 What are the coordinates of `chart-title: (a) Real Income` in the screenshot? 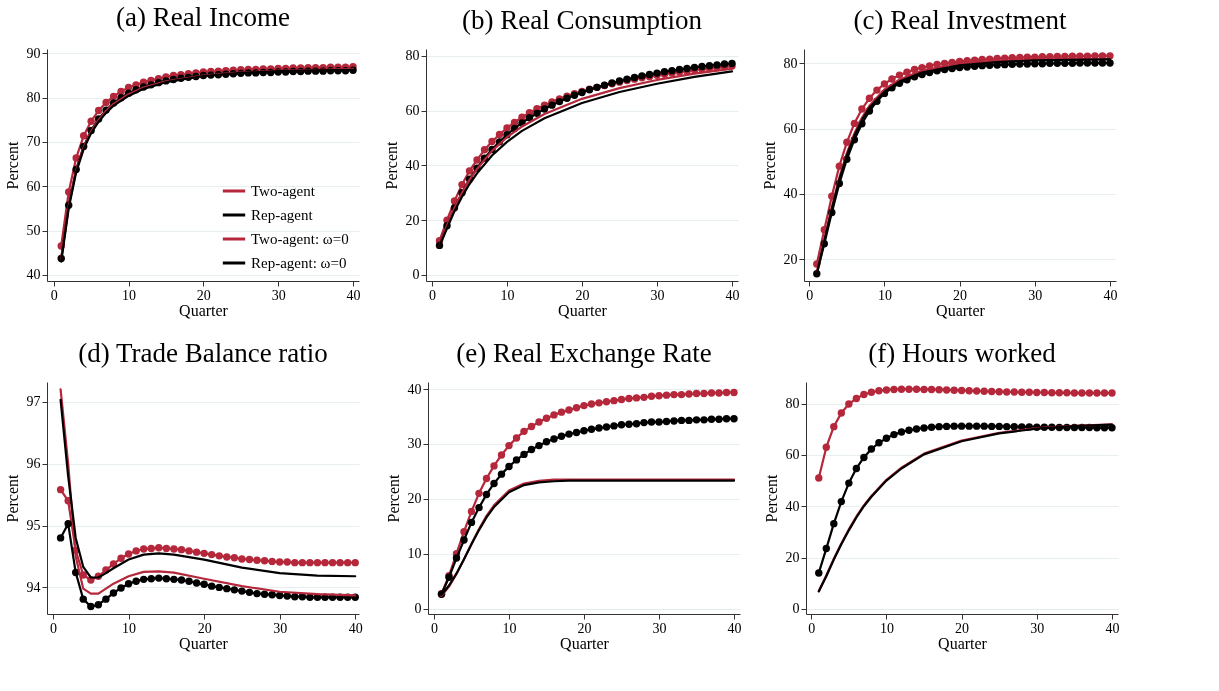 It's located at (203, 17).